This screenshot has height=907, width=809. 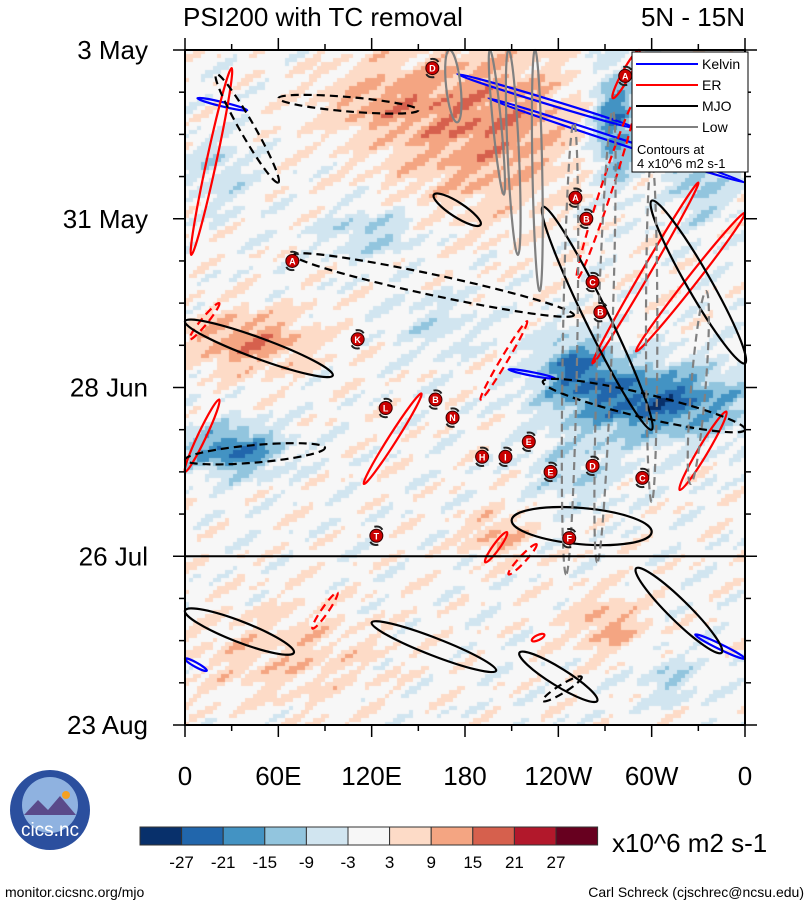 I want to click on tc-marker: A, so click(x=292, y=261).